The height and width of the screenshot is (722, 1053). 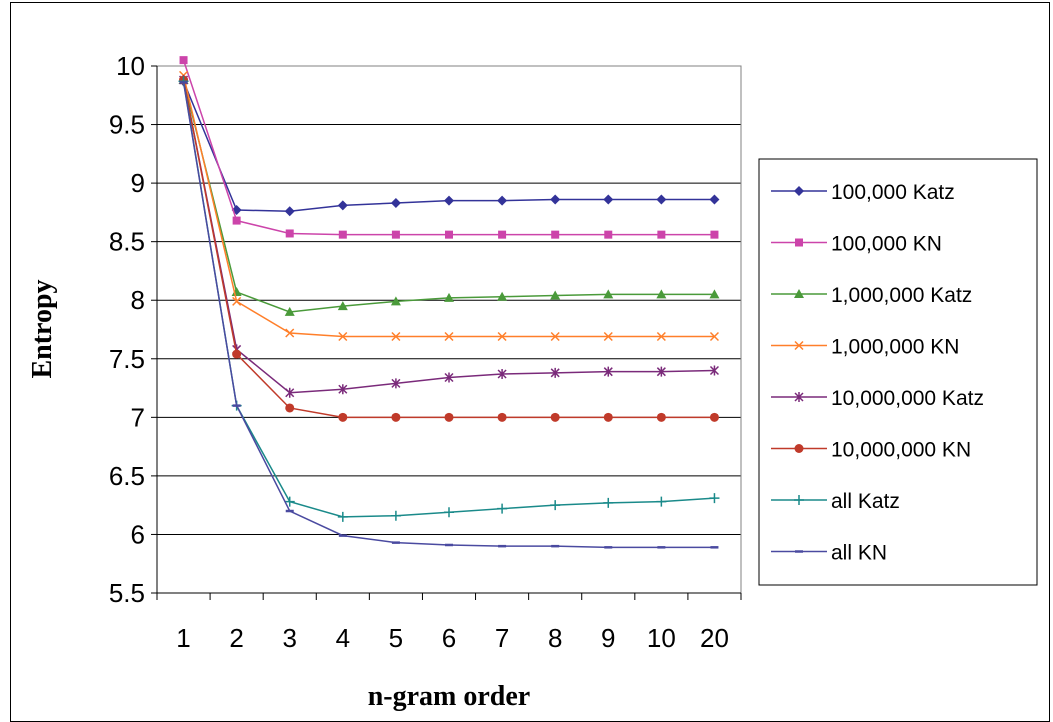 I want to click on y-tick-label: 10, so click(x=130, y=66).